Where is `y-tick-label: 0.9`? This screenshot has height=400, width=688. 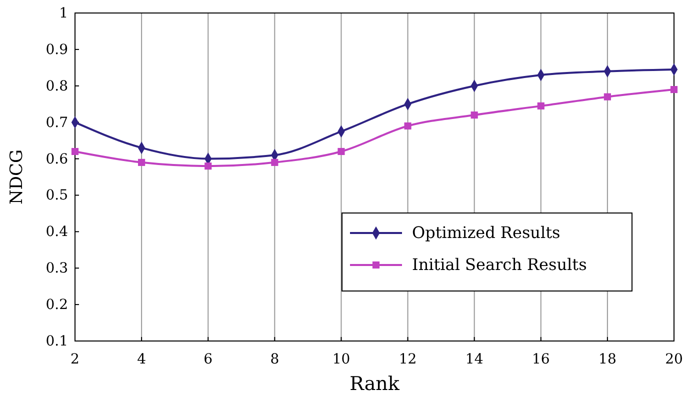
y-tick-label: 0.9 is located at coordinates (57, 50).